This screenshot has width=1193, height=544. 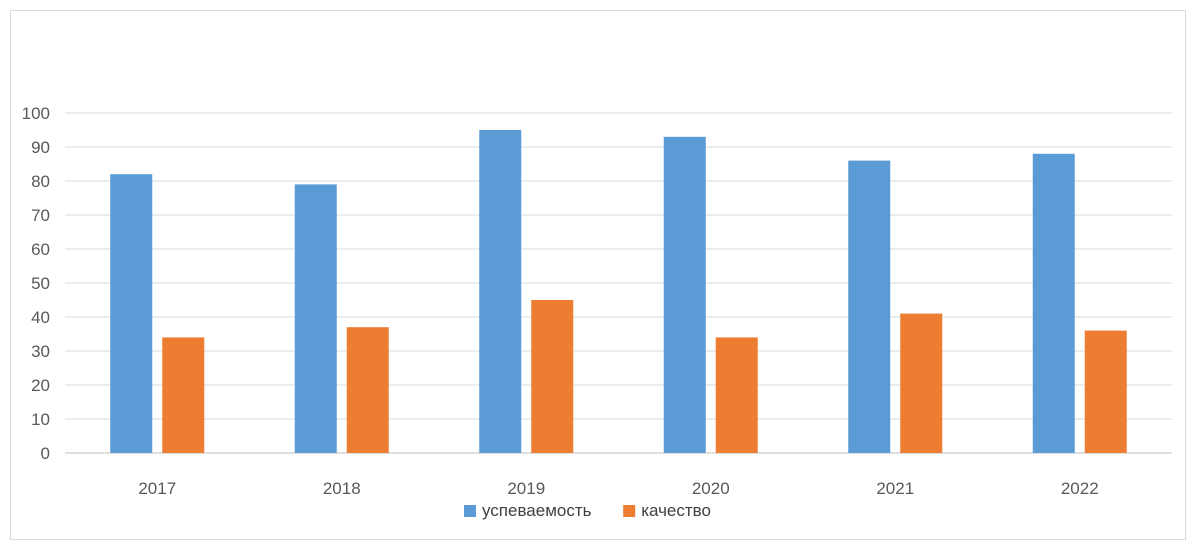 I want to click on bar-качество-2018, so click(x=367, y=390).